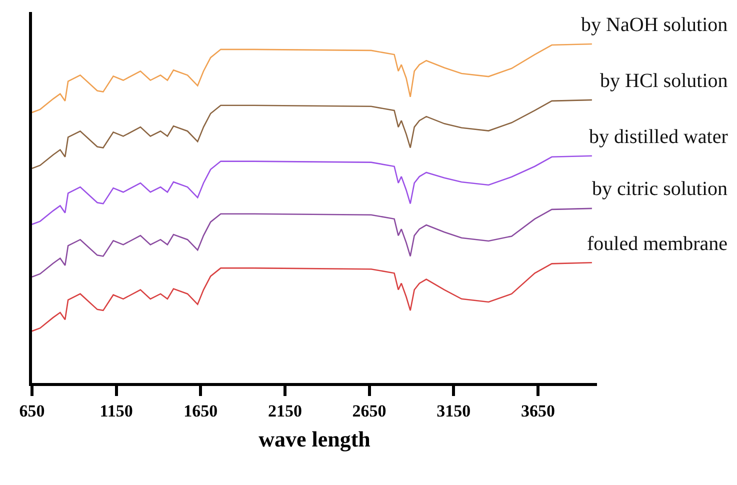 Image resolution: width=737 pixels, height=485 pixels. Describe the element at coordinates (658, 137) in the screenshot. I see `series-label: by distilled water` at that location.